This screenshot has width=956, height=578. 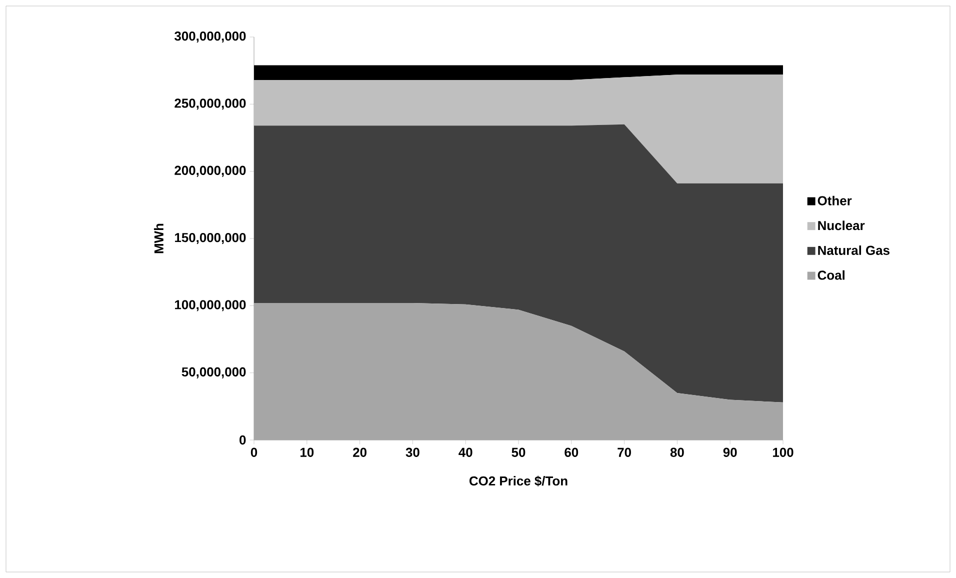 I want to click on y-tick-label: 0, so click(x=243, y=440).